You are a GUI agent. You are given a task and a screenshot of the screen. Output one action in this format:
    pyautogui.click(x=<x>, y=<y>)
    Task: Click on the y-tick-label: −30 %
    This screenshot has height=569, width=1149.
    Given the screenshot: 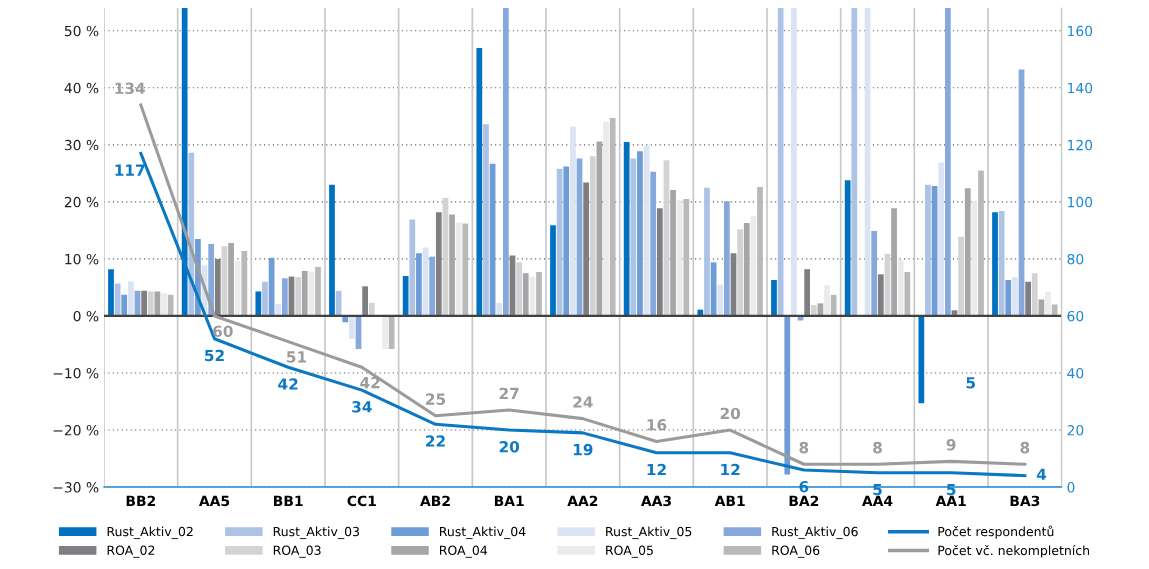 What is the action you would take?
    pyautogui.click(x=76, y=487)
    